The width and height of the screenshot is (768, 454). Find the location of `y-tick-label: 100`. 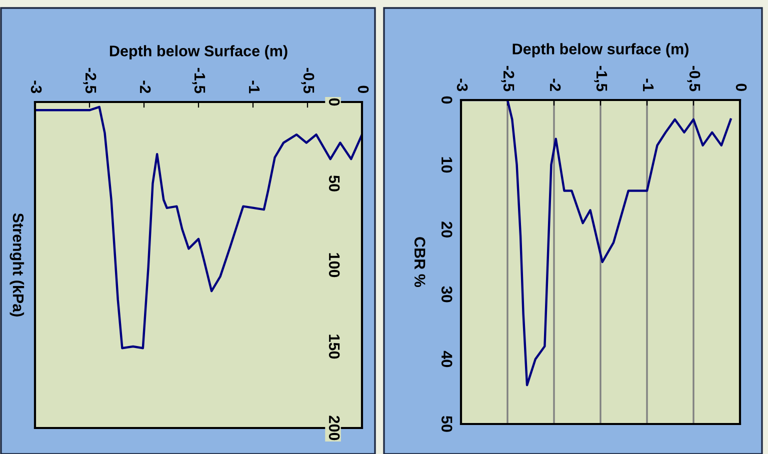

y-tick-label: 100 is located at coordinates (334, 265).